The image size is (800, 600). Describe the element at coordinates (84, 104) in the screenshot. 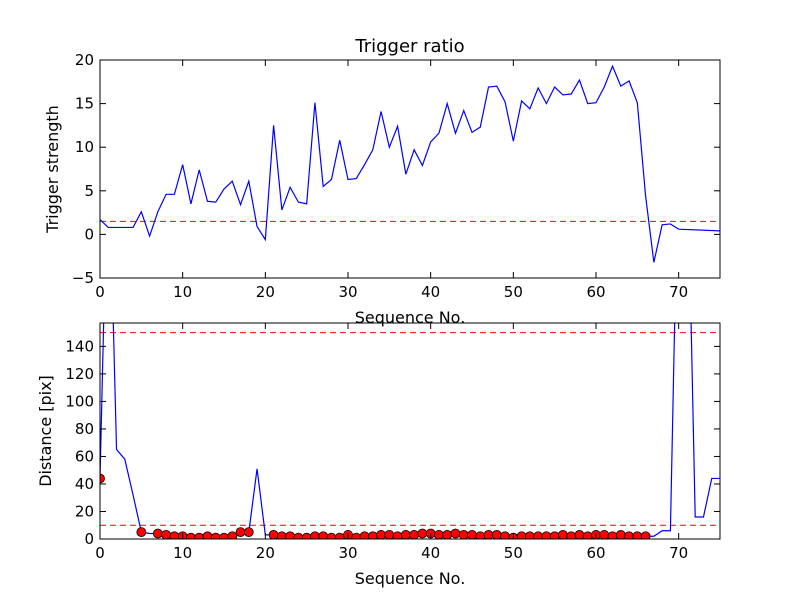

I see `top-y-tick-label: 15` at that location.